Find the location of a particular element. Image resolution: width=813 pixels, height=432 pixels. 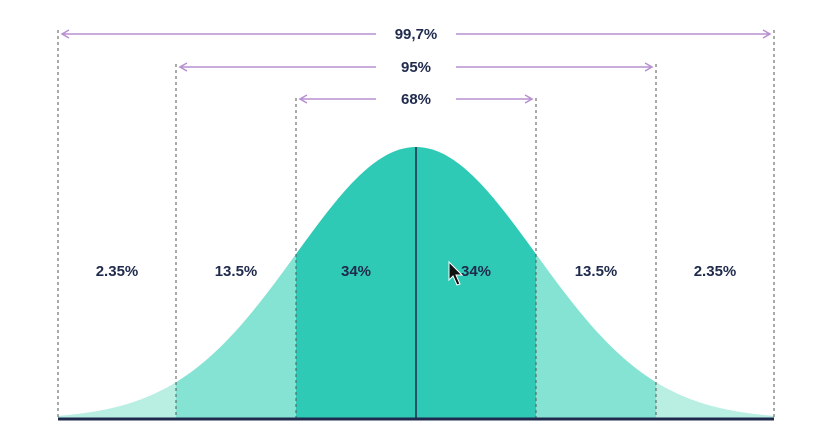

range-arrow-1: 99,7% is located at coordinates (416, 34).